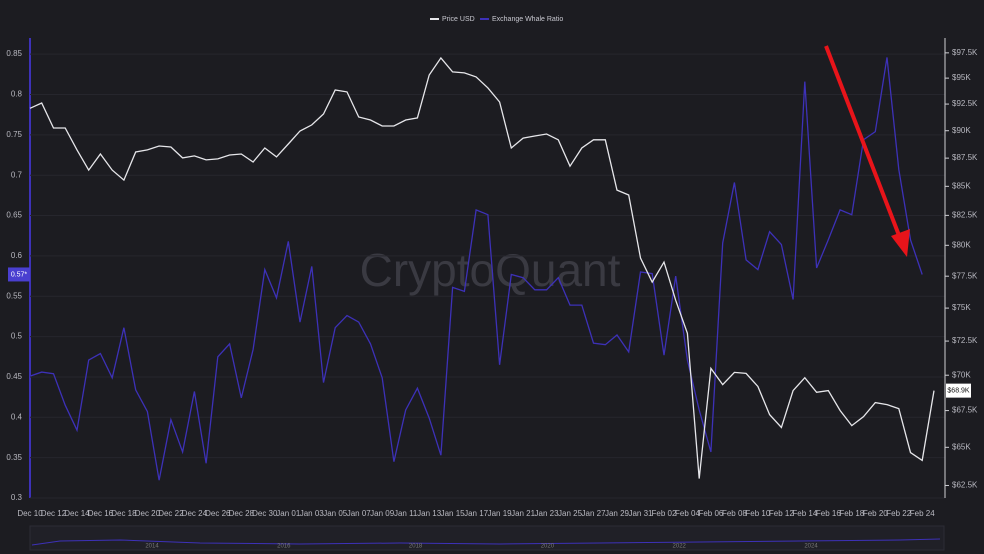 Image resolution: width=984 pixels, height=554 pixels. Describe the element at coordinates (406, 513) in the screenshot. I see `x-tick-label: Jan 11` at that location.